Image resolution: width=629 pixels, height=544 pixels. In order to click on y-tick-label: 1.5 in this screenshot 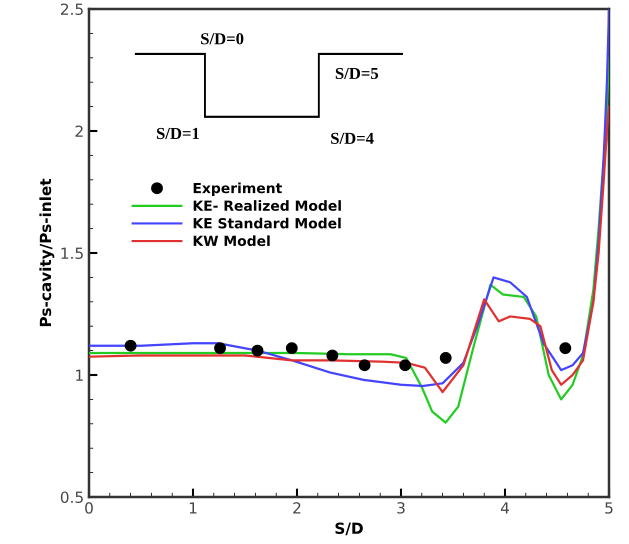, I will do `click(72, 254)`.